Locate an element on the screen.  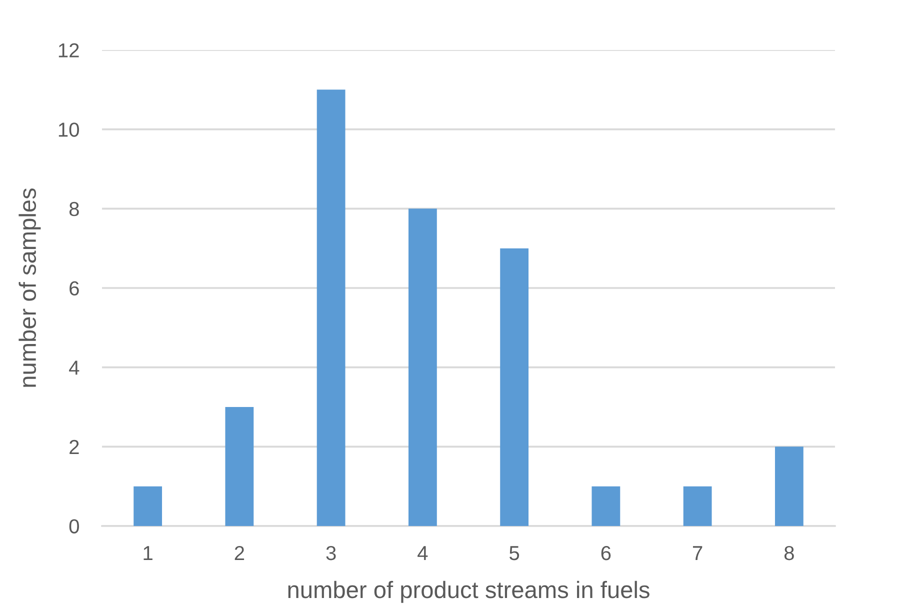
y-tick-label: 0 is located at coordinates (74, 526).